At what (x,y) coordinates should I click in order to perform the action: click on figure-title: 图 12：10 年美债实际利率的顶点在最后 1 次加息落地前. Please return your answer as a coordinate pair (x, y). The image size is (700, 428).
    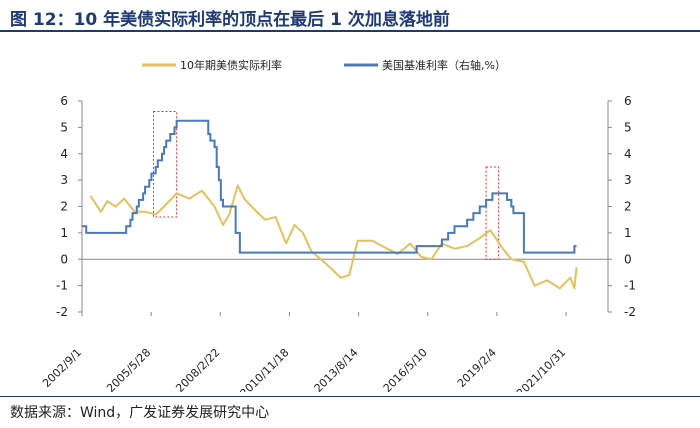
    Looking at the image, I should click on (230, 20).